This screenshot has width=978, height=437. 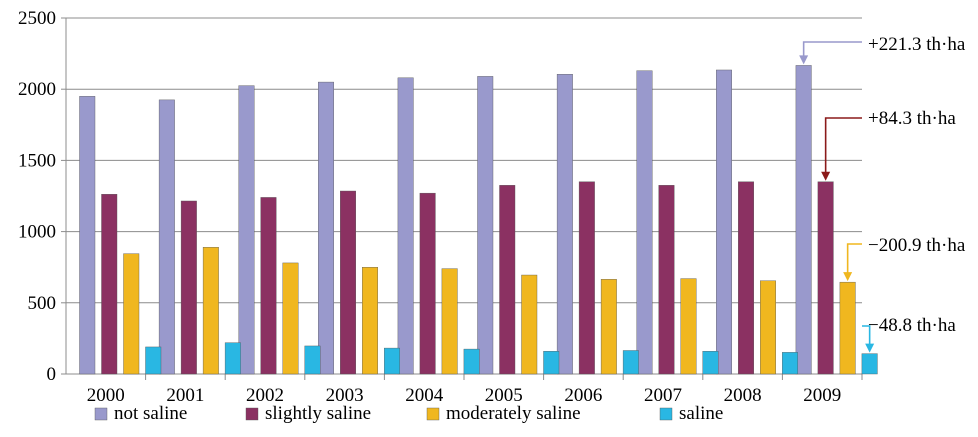 I want to click on bar-not-saline-2006, so click(x=564, y=224).